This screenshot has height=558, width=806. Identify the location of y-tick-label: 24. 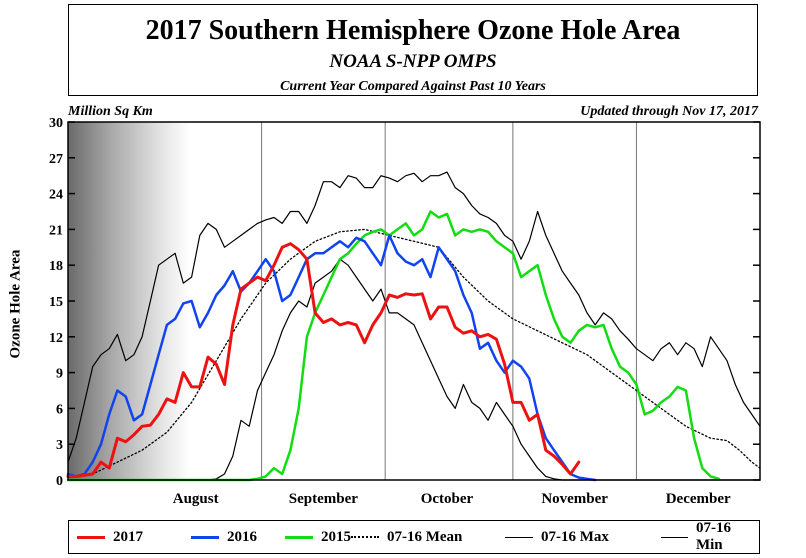
(56, 195).